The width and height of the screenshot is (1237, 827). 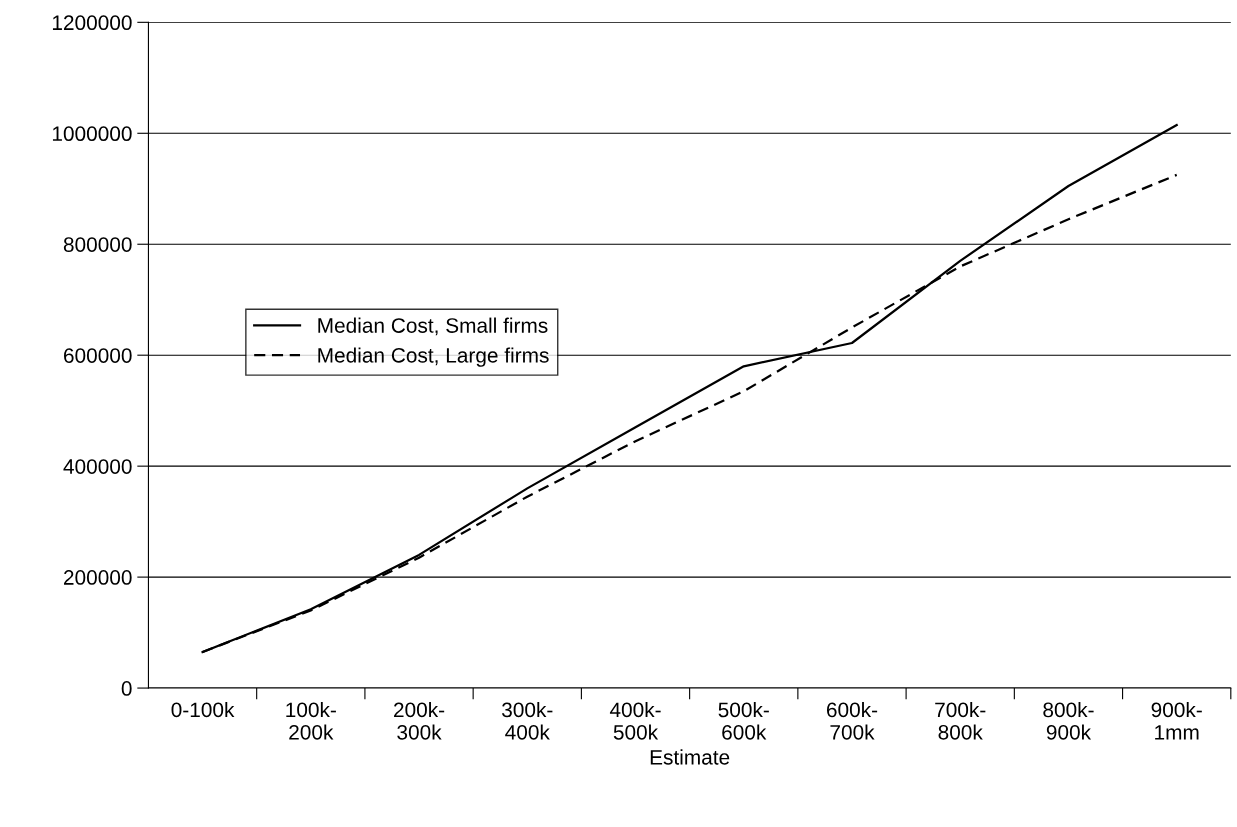 What do you see at coordinates (433, 326) in the screenshot?
I see `legend-label: Median Cost, Small firms` at bounding box center [433, 326].